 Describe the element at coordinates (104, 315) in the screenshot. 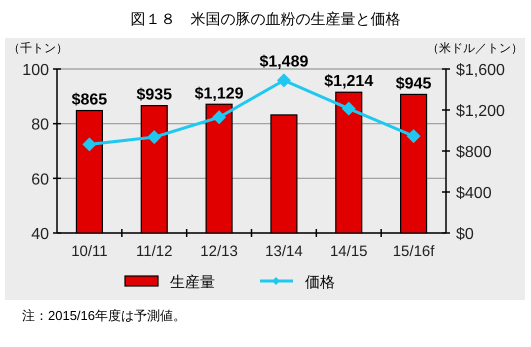

I see `text: 注：2015/16年度は予測値。` at that location.